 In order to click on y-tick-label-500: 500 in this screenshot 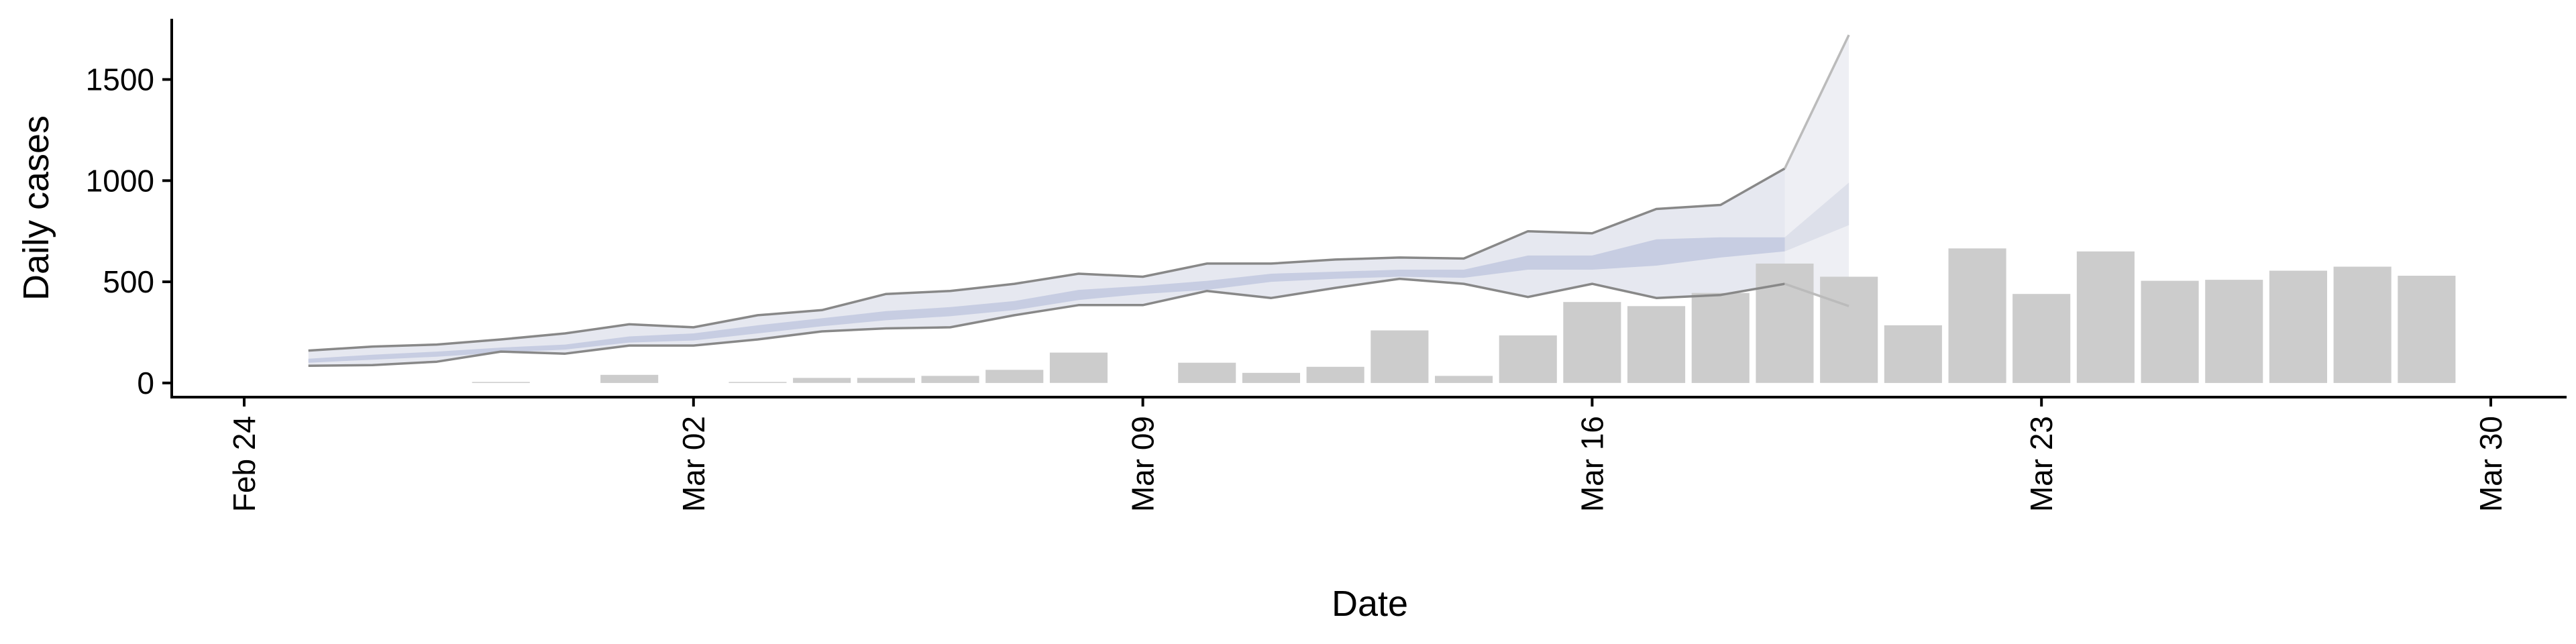, I will do `click(128, 281)`.